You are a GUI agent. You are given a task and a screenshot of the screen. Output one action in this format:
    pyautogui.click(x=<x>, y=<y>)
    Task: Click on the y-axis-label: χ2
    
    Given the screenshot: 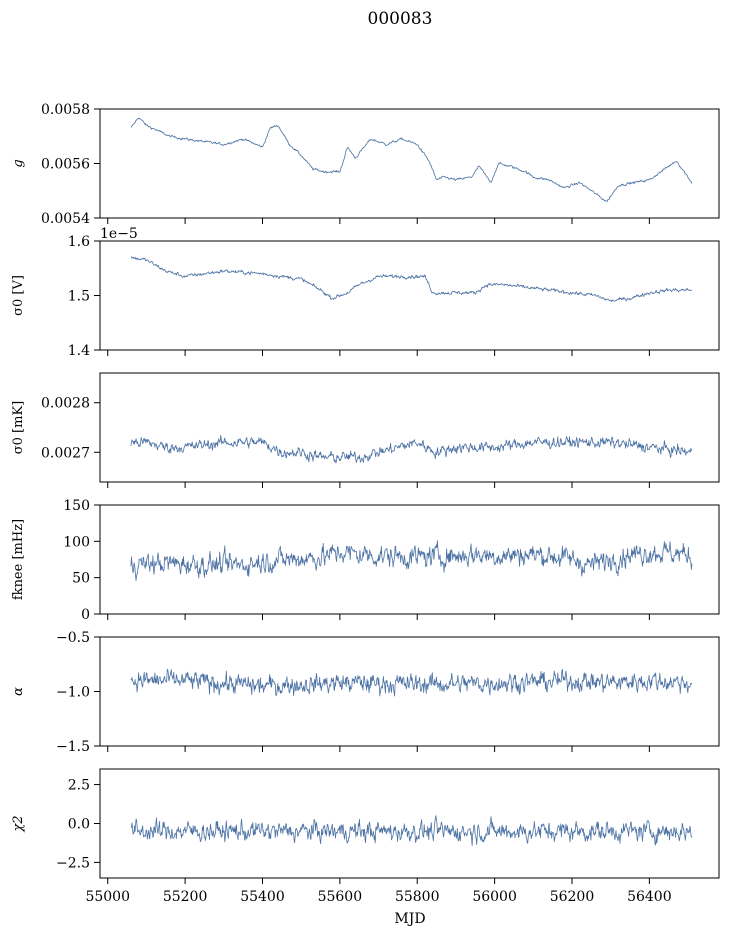 What is the action you would take?
    pyautogui.click(x=18, y=823)
    